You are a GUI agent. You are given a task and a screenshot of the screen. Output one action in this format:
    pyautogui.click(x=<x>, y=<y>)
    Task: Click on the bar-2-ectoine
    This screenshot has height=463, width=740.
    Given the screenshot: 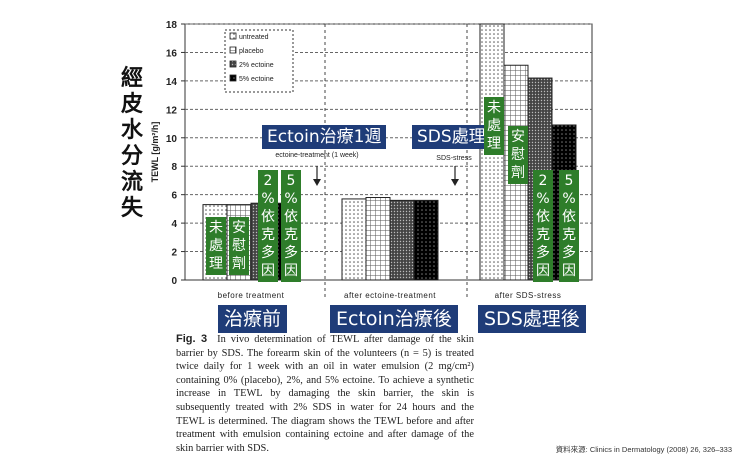 What is the action you would take?
    pyautogui.click(x=402, y=240)
    